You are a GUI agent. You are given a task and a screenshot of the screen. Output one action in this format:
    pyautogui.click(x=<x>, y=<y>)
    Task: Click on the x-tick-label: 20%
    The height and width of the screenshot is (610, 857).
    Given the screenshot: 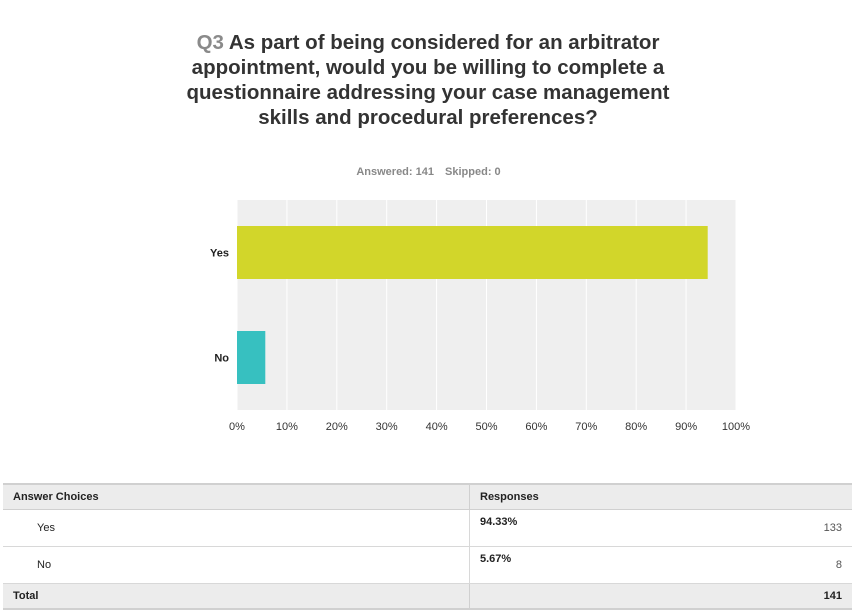 What is the action you would take?
    pyautogui.click(x=337, y=427)
    